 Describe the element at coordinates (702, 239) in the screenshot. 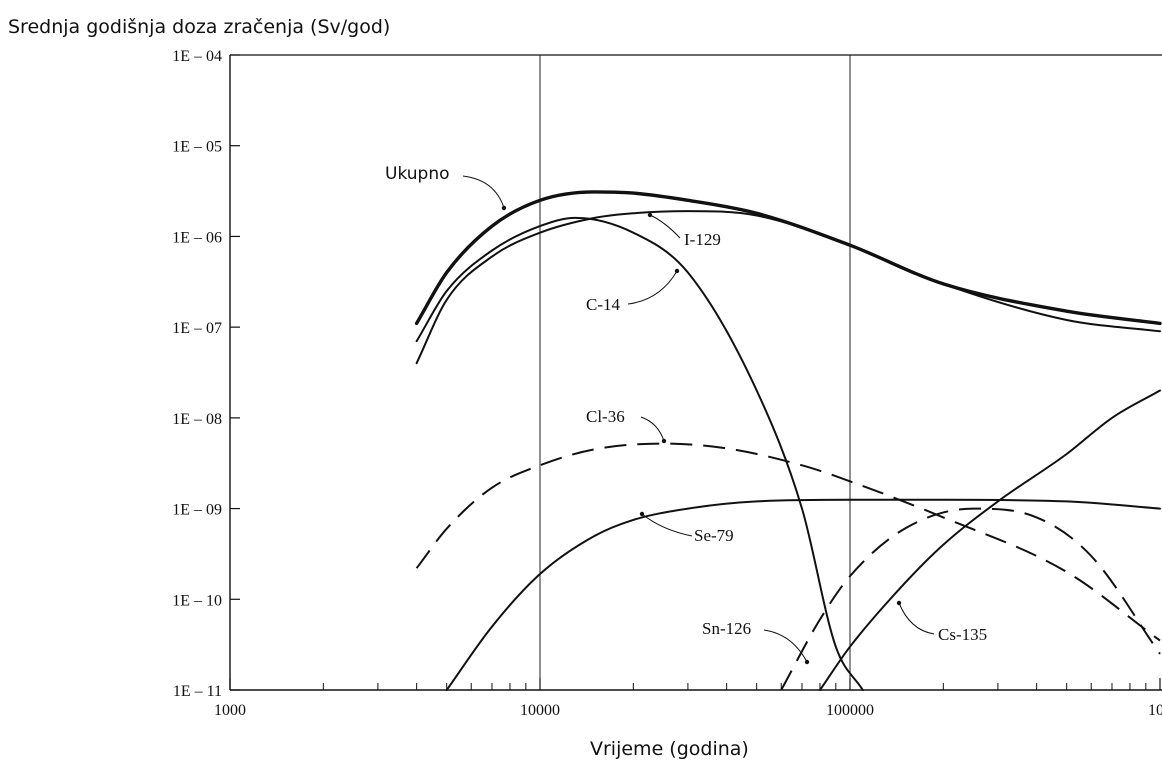

I see `annotation-label: I-129` at that location.